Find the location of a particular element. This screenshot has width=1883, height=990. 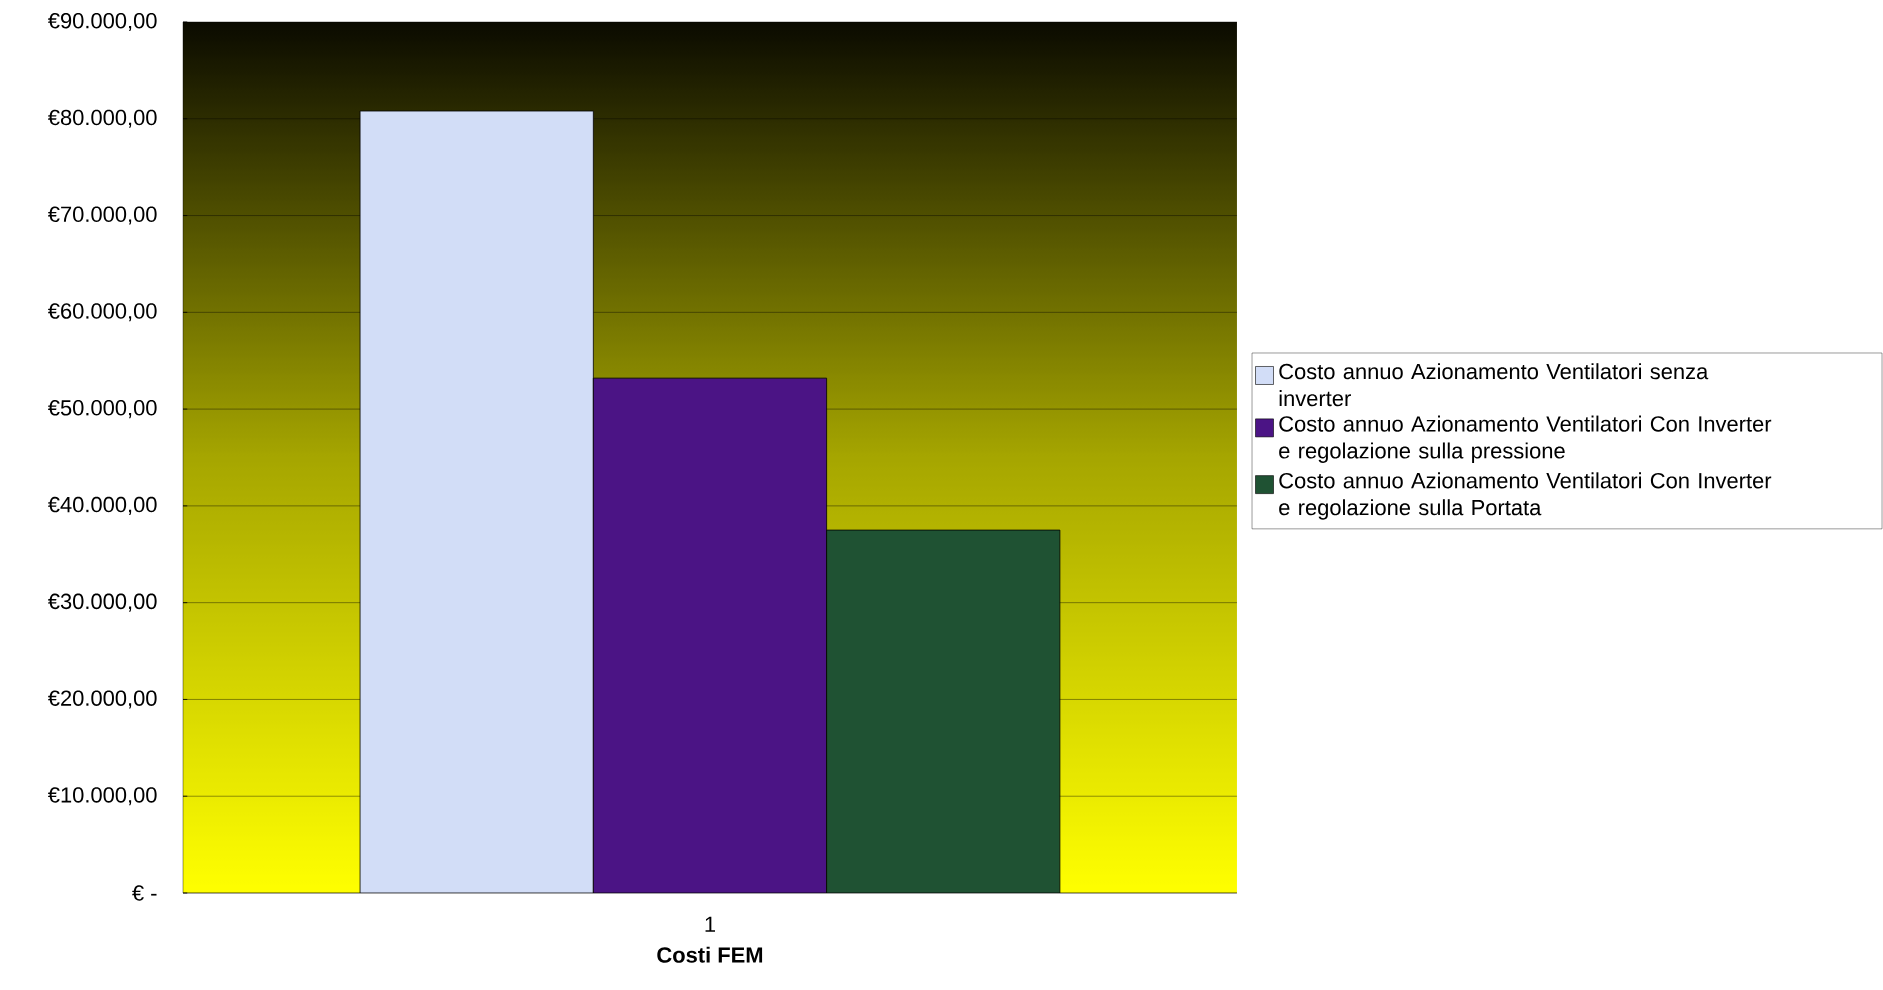

y-tick-label: €90.000,00 is located at coordinates (102, 22).